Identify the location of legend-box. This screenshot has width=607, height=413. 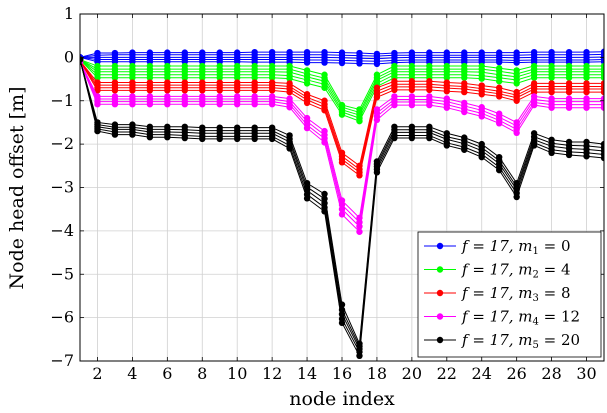
(509, 294).